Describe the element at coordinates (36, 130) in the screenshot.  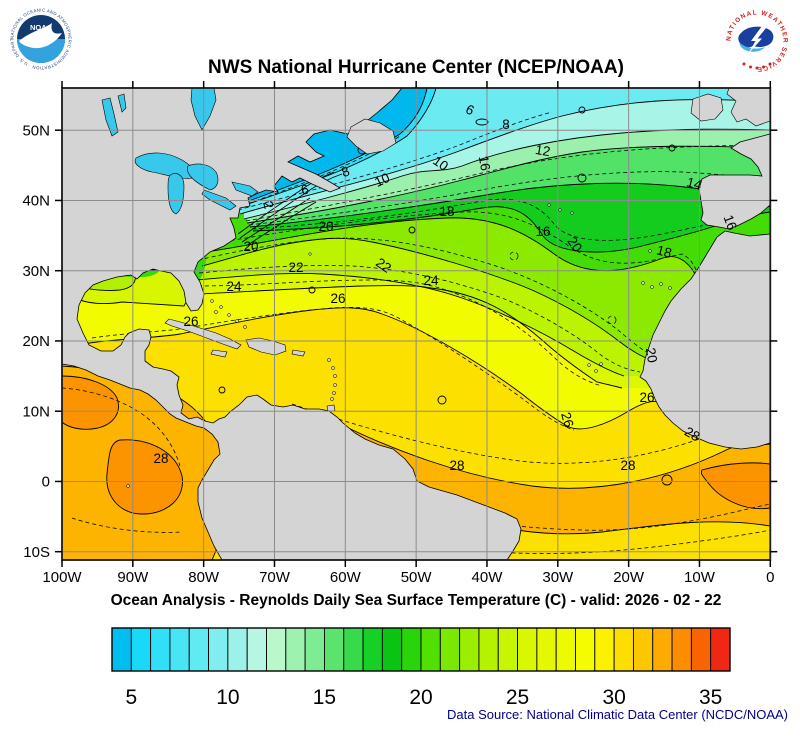
I see `lat-tick-label: 50N` at that location.